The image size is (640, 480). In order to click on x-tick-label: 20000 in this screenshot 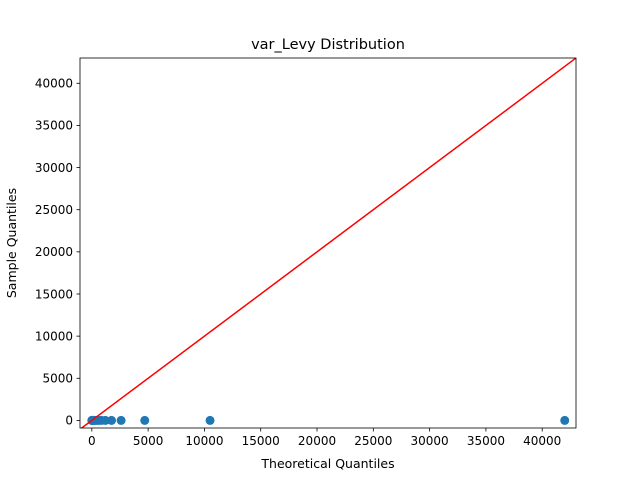, I will do `click(317, 441)`.